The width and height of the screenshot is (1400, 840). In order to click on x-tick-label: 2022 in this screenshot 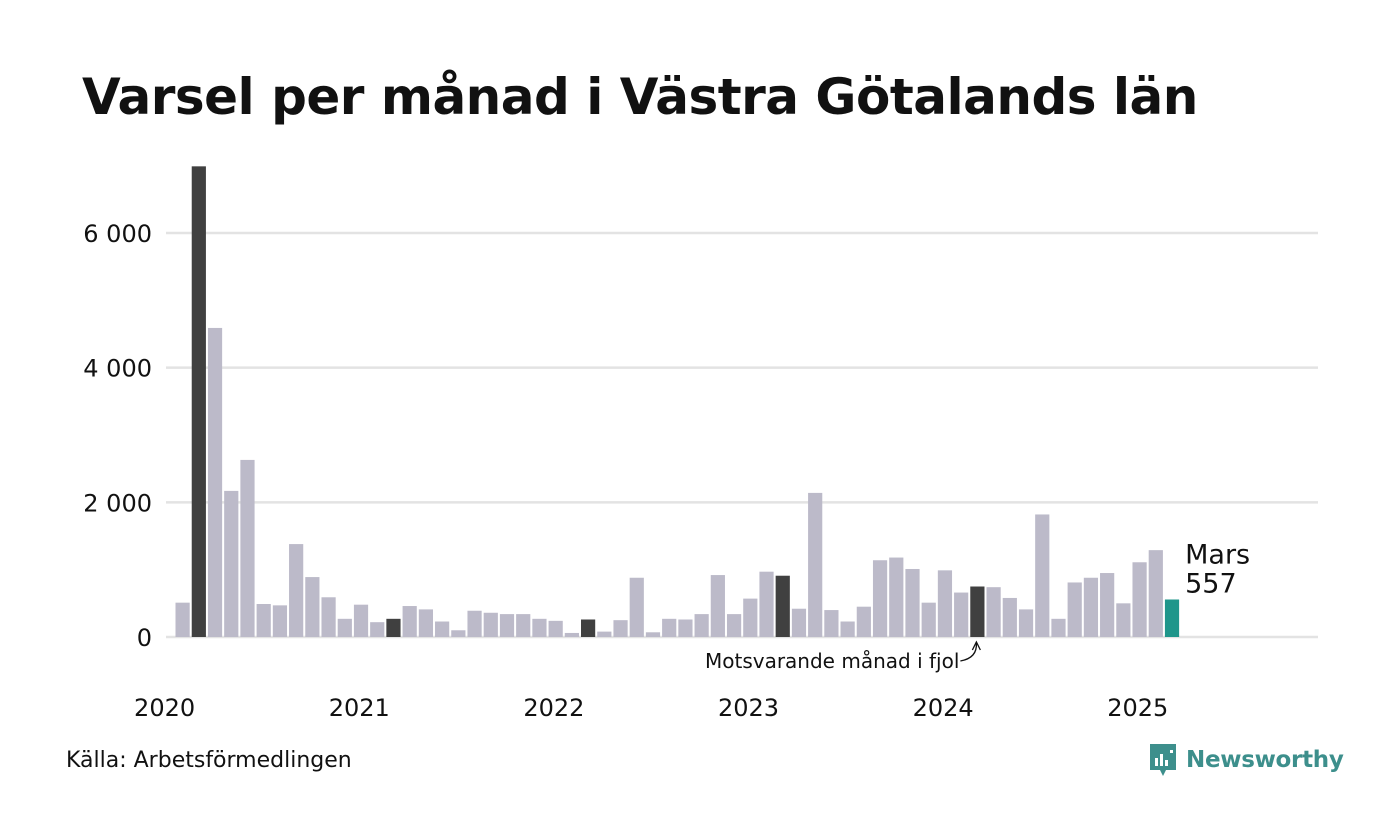, I will do `click(553, 708)`.